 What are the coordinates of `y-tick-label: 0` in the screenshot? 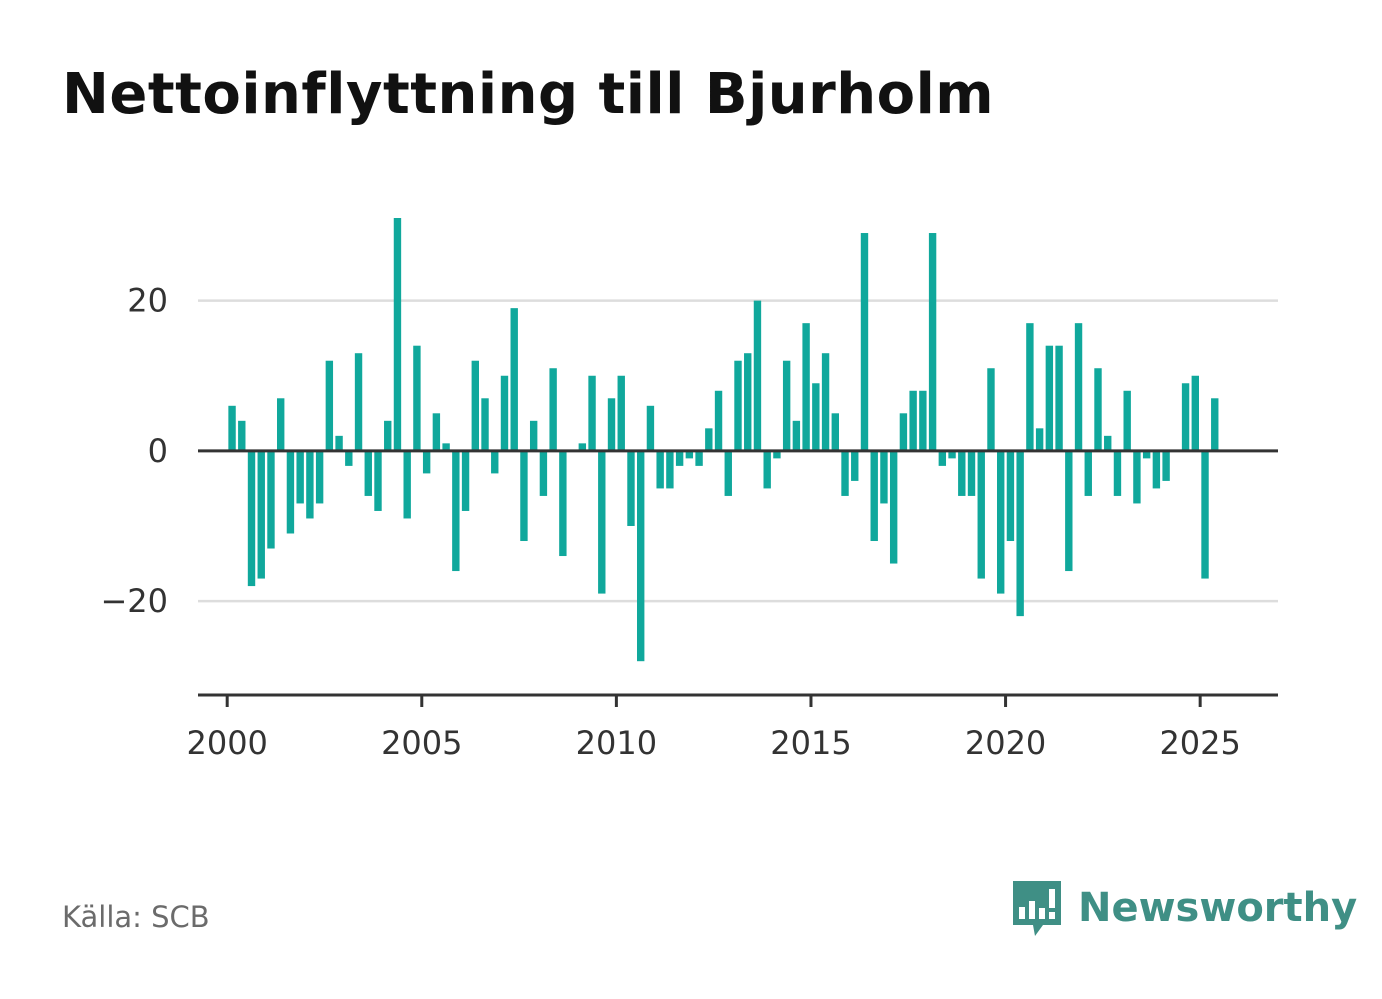 It's located at (158, 451).